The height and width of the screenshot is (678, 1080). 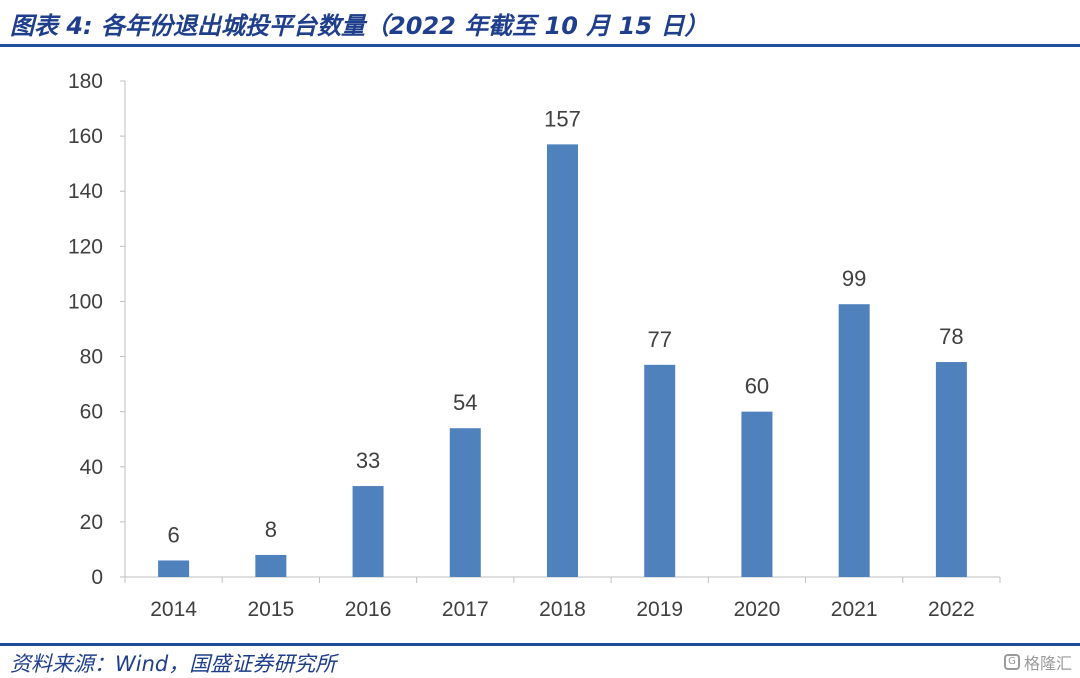 I want to click on x-tick-label: 2020, so click(x=757, y=609).